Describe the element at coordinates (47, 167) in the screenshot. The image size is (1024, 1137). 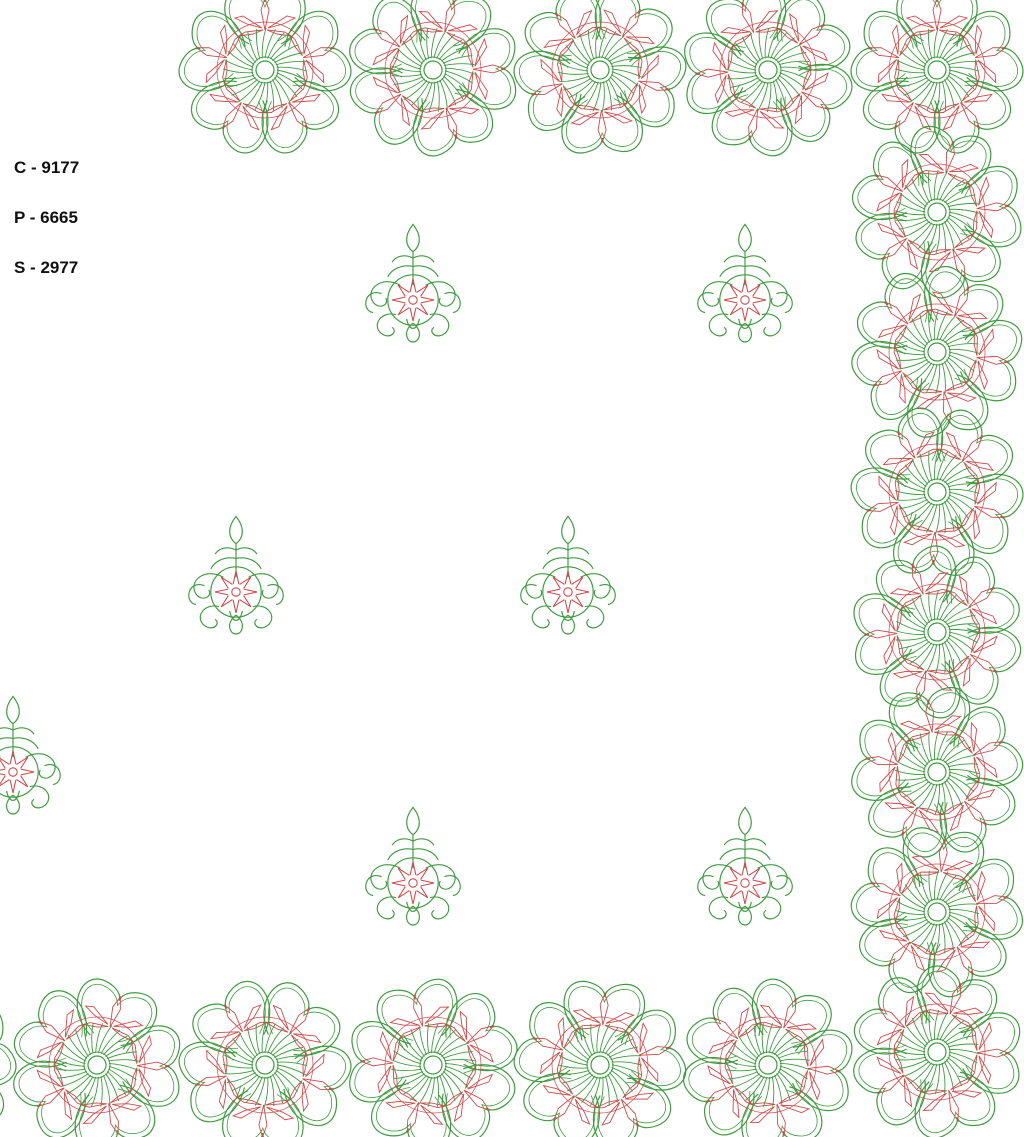
I see `color-count-label: C - 9177` at that location.